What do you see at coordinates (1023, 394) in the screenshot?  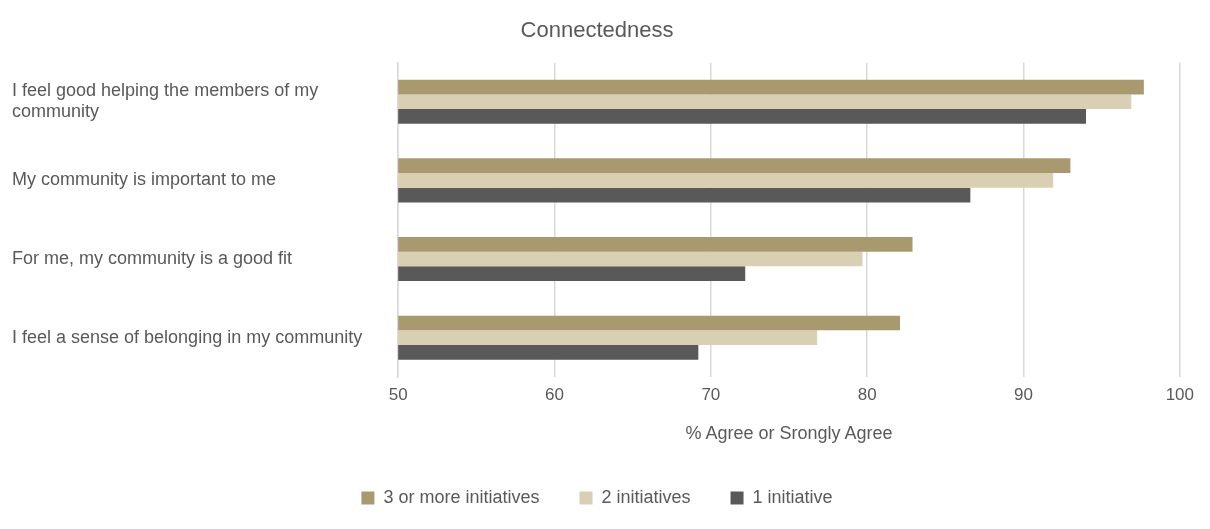 I see `x-tick-label: 90` at bounding box center [1023, 394].